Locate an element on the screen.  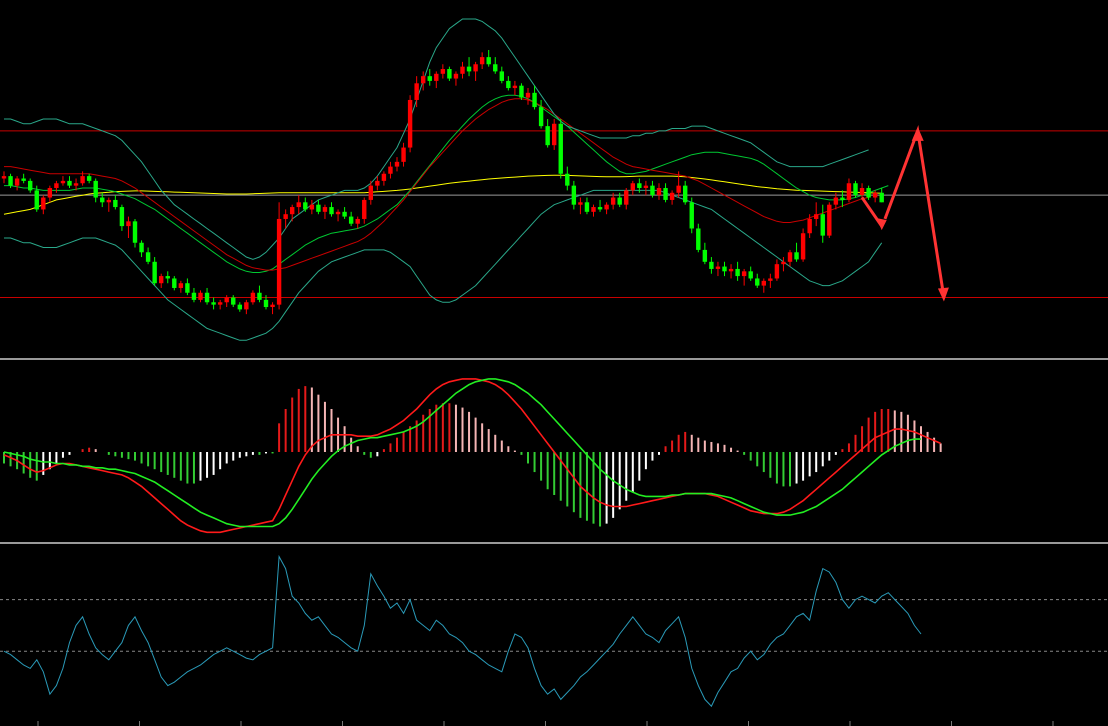
overlay-line is located at coordinates (442, 194).